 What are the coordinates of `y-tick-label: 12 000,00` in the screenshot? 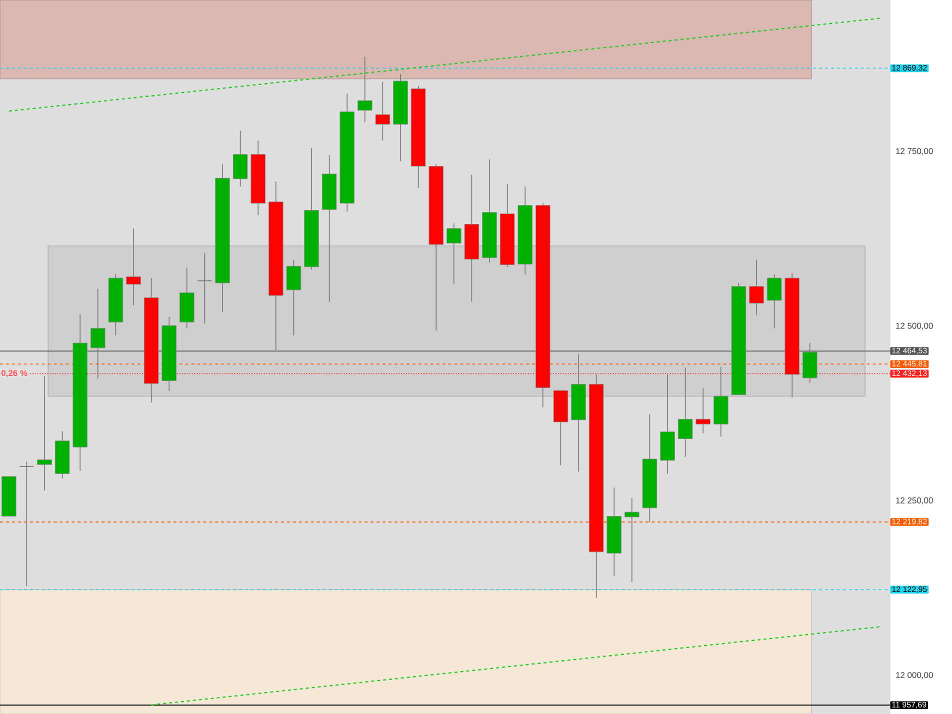 It's located at (914, 676).